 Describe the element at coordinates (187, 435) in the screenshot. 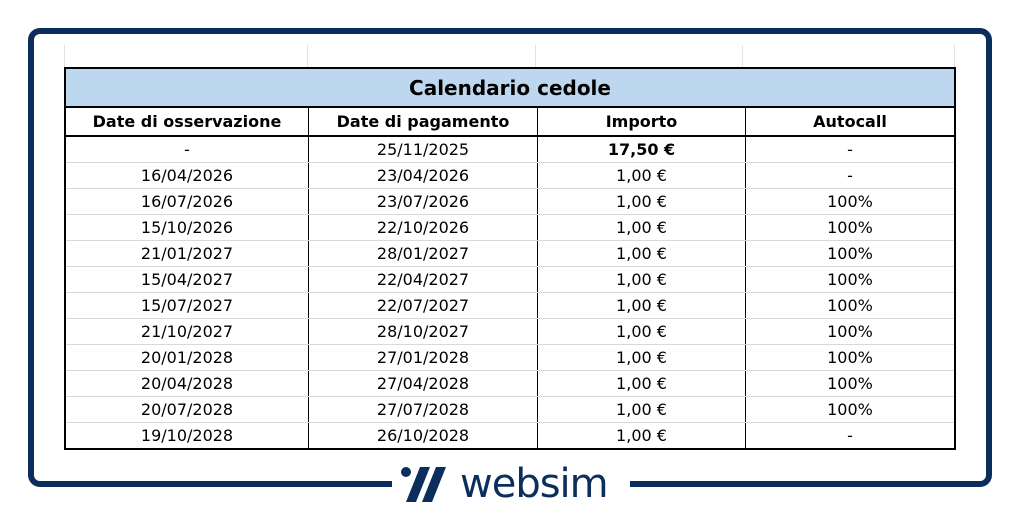

I see `observation-date-cell: 19/10/2028` at that location.